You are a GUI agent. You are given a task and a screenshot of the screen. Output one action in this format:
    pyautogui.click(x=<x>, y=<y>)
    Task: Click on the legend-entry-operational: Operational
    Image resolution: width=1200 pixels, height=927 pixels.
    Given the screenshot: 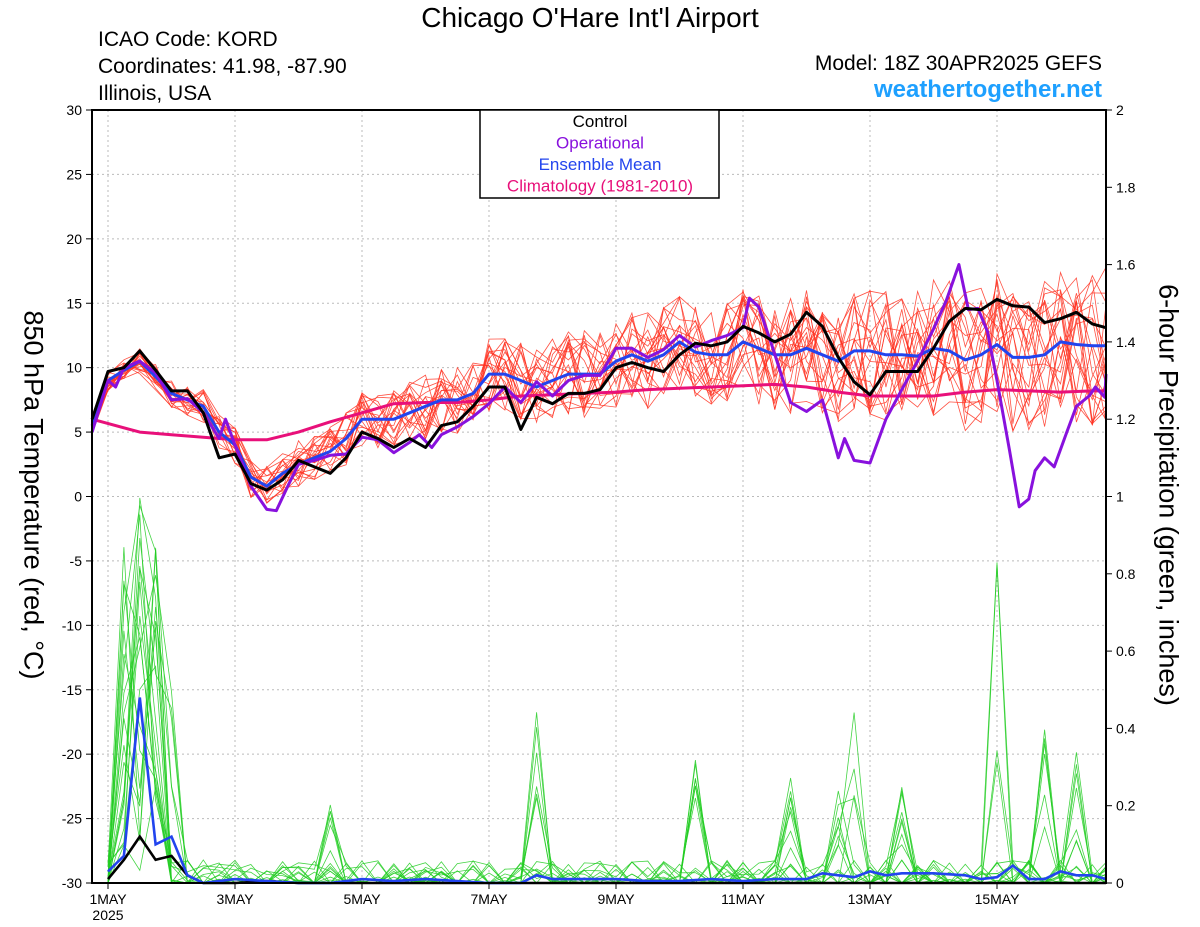 What is the action you would take?
    pyautogui.click(x=600, y=143)
    